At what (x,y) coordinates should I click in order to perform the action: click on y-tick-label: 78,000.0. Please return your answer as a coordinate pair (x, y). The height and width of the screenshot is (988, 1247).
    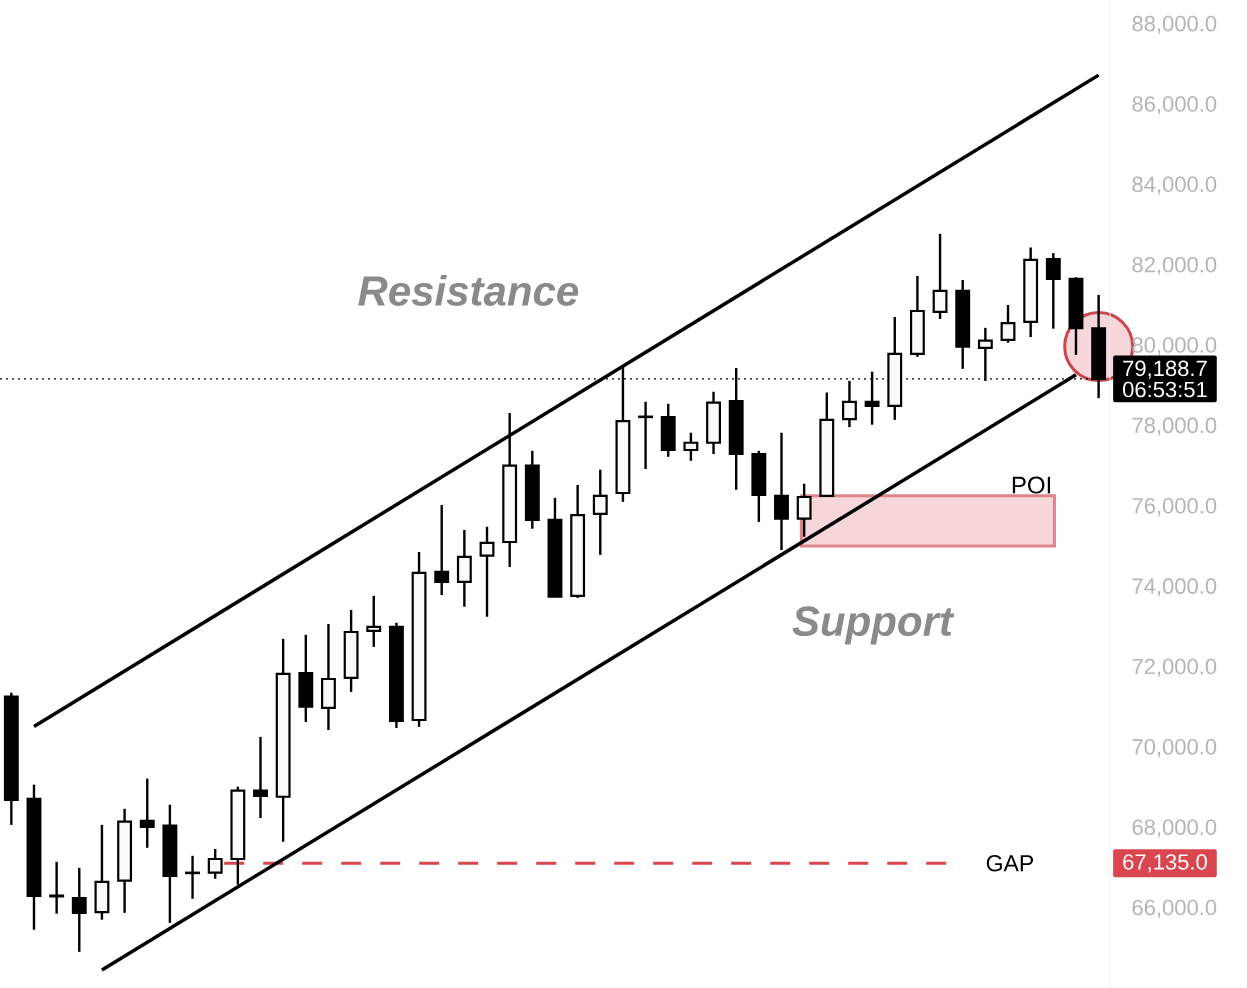
    Looking at the image, I should click on (1174, 426).